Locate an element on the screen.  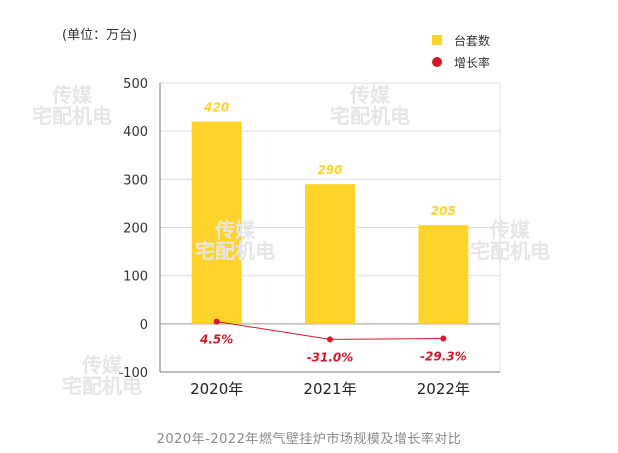
x-category-label: 2020年 is located at coordinates (216, 389).